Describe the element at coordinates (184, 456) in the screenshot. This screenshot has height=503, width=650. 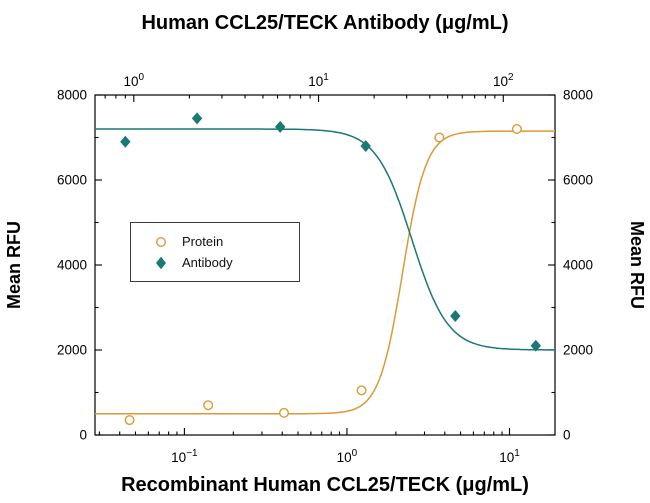
I see `bottom-tick-label: 10⁻¹` at that location.